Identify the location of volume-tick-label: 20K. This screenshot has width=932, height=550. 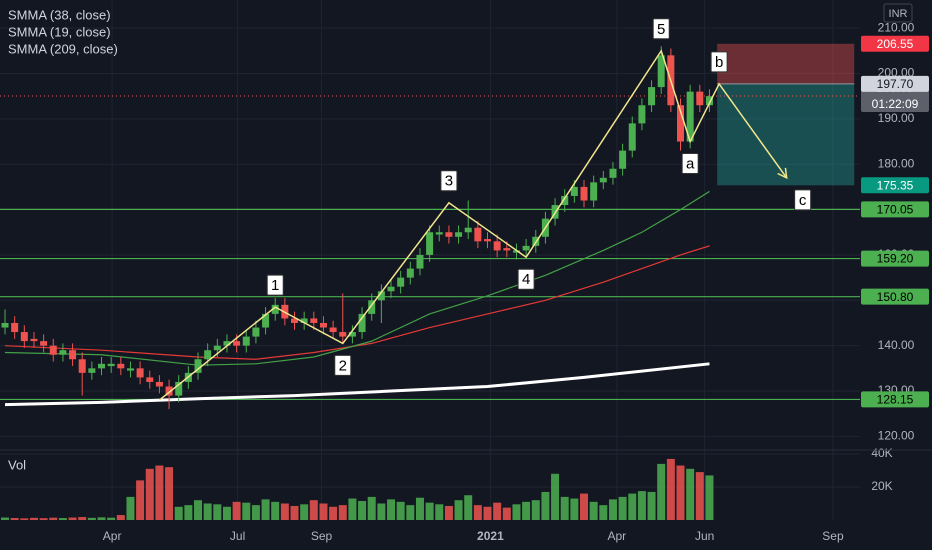
(881, 486).